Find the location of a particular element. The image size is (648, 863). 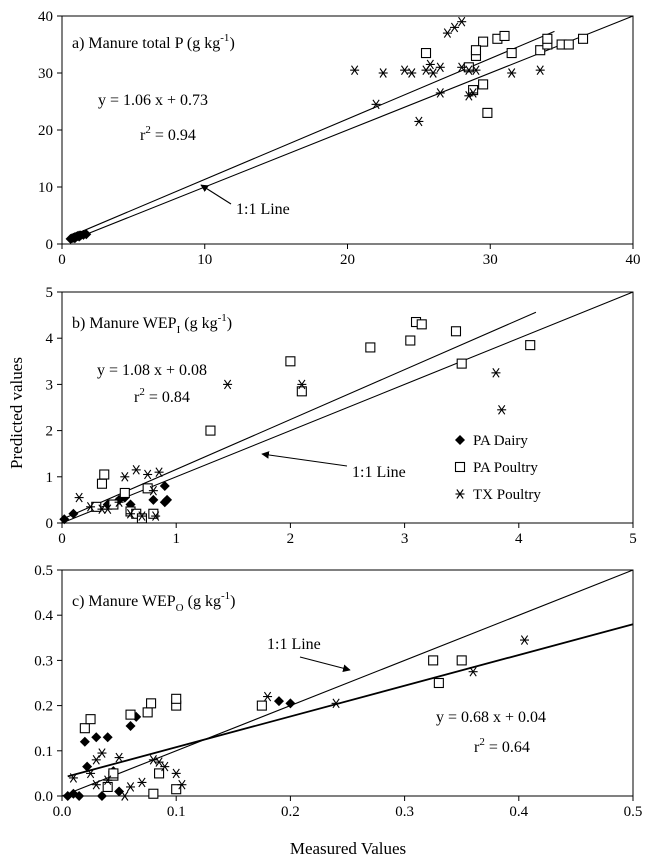

y-tick-label: 4 is located at coordinates (50, 339).